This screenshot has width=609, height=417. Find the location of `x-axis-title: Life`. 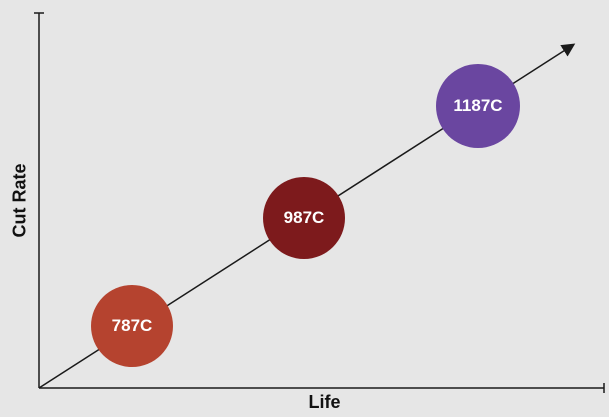

x-axis-title: Life is located at coordinates (324, 402).